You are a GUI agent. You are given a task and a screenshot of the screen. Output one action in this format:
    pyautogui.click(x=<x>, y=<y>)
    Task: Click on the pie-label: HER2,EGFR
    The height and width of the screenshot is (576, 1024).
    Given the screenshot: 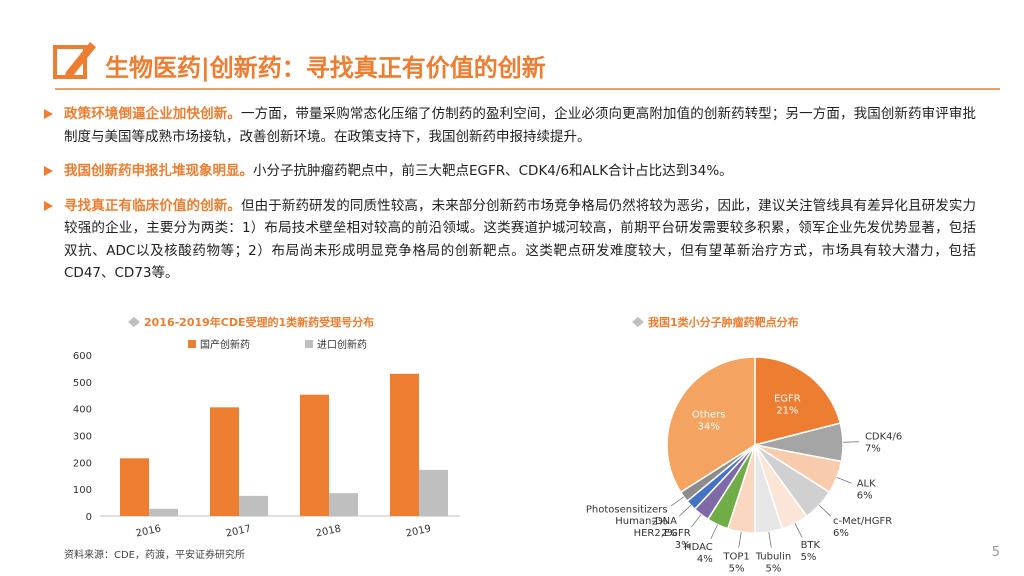 What is the action you would take?
    pyautogui.click(x=662, y=533)
    